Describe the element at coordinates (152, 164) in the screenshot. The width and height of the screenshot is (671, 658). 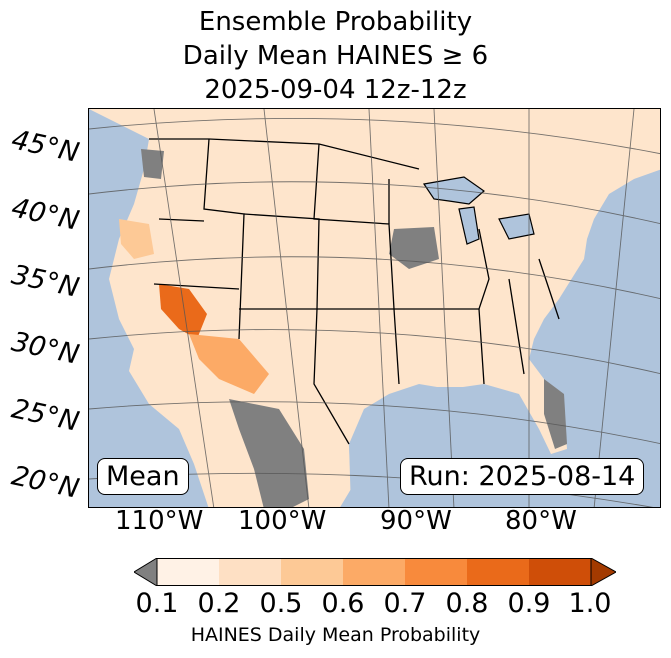
I see `missing-region-nw` at that location.